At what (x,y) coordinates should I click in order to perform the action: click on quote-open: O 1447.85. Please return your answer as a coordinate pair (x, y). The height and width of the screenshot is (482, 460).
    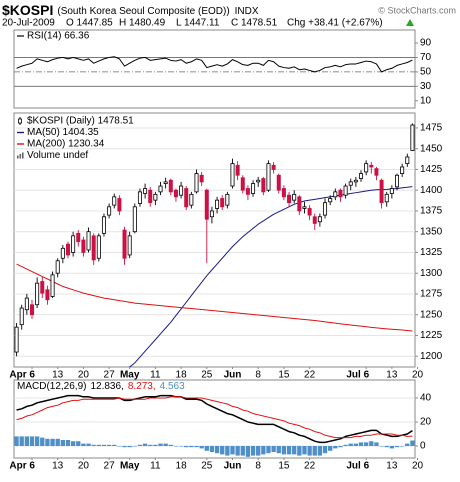
    Looking at the image, I should click on (89, 23).